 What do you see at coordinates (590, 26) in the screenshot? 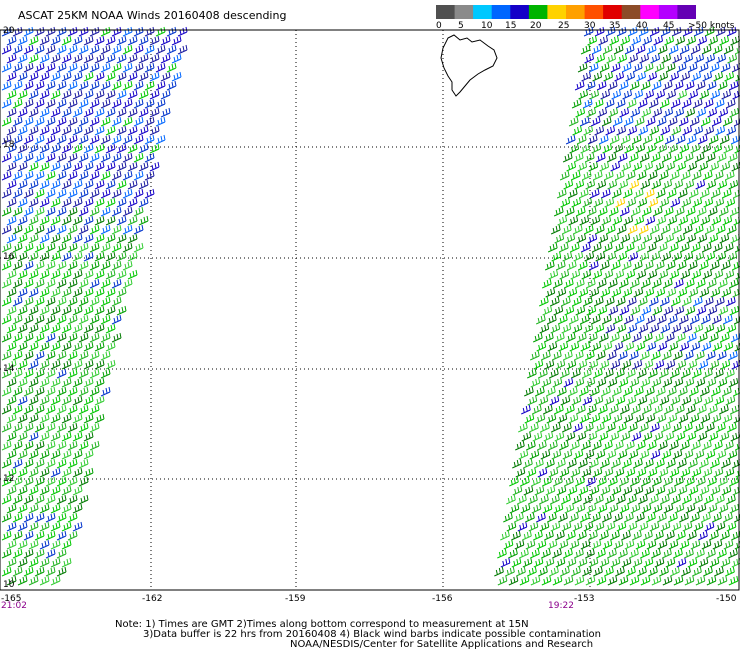
I see `legend-label: 30` at bounding box center [590, 26].